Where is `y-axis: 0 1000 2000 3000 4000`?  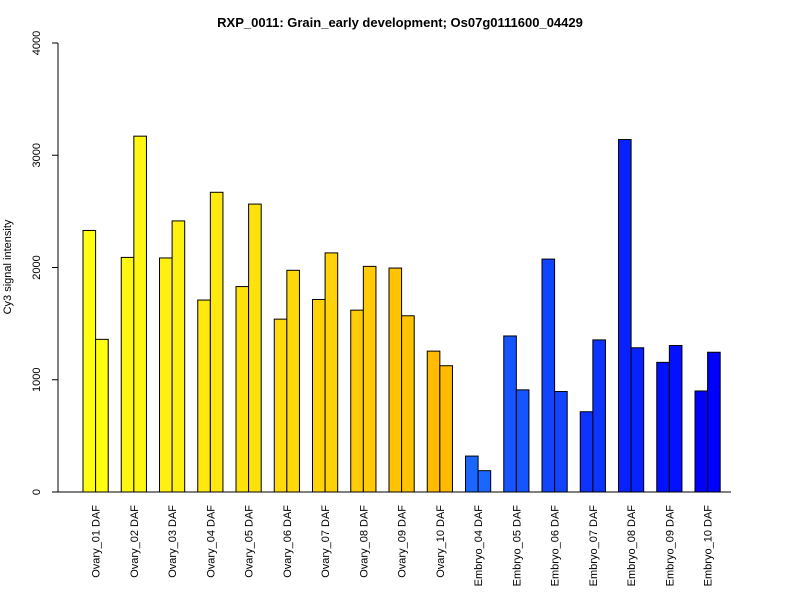 y-axis: 0 1000 2000 3000 4000 is located at coordinates (45, 263).